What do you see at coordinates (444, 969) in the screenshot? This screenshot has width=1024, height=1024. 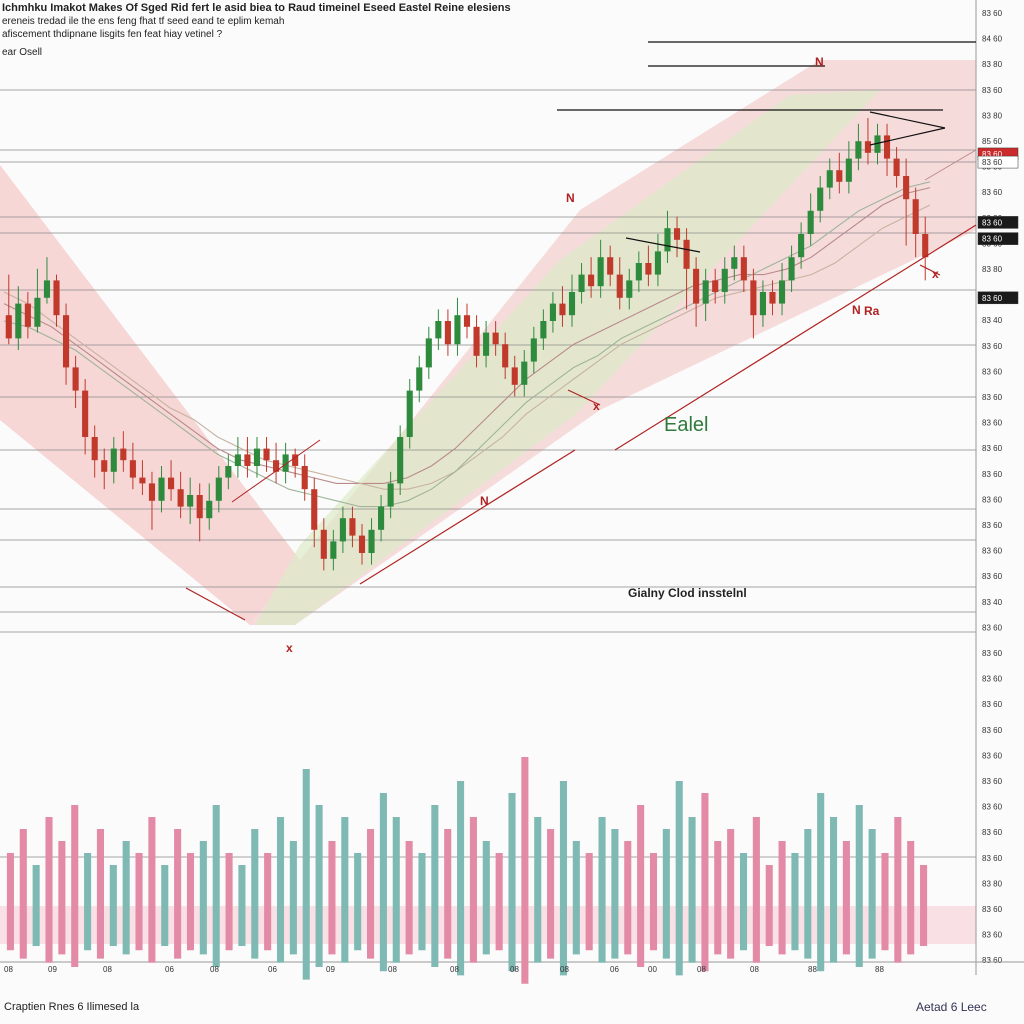 I see `time-axis: 08 09 08 06 08 06 09 08 08 08 08 06 00 08 08 88 88` at bounding box center [444, 969].